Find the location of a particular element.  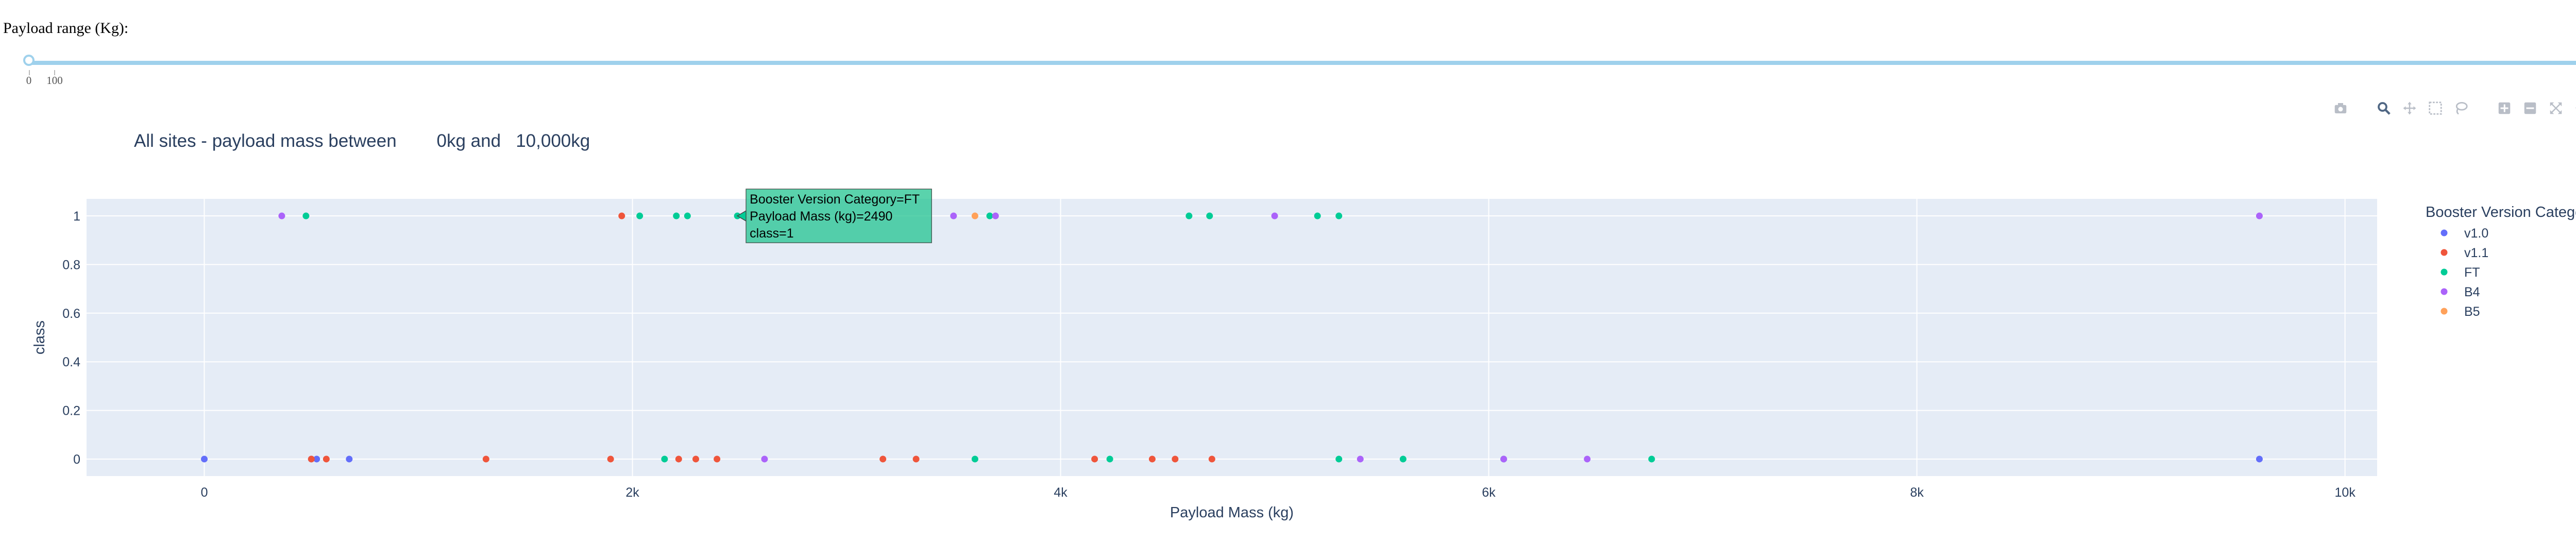

legend-label-B4: B4 is located at coordinates (2472, 292).